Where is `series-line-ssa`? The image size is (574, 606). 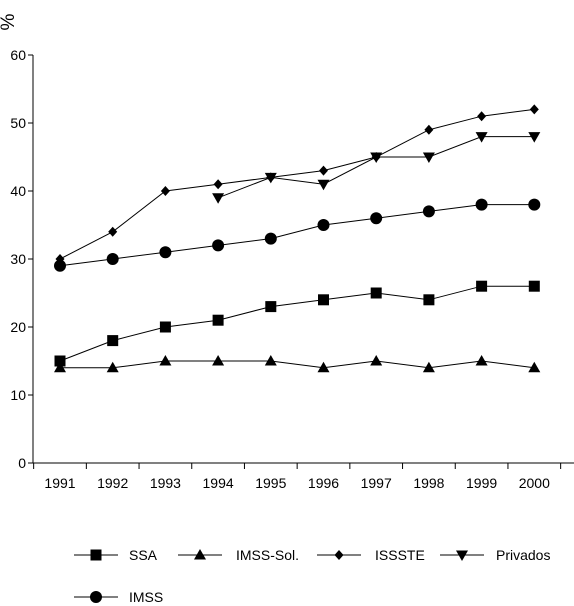 series-line-ssa is located at coordinates (297, 323).